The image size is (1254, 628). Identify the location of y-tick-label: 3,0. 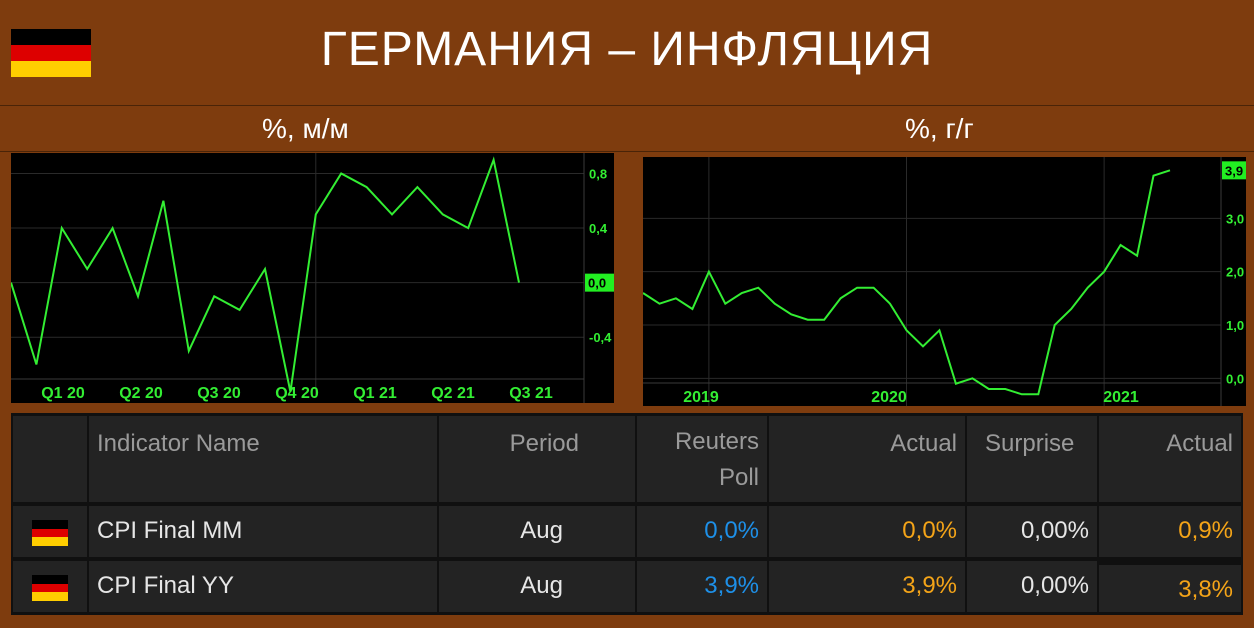
(1235, 218).